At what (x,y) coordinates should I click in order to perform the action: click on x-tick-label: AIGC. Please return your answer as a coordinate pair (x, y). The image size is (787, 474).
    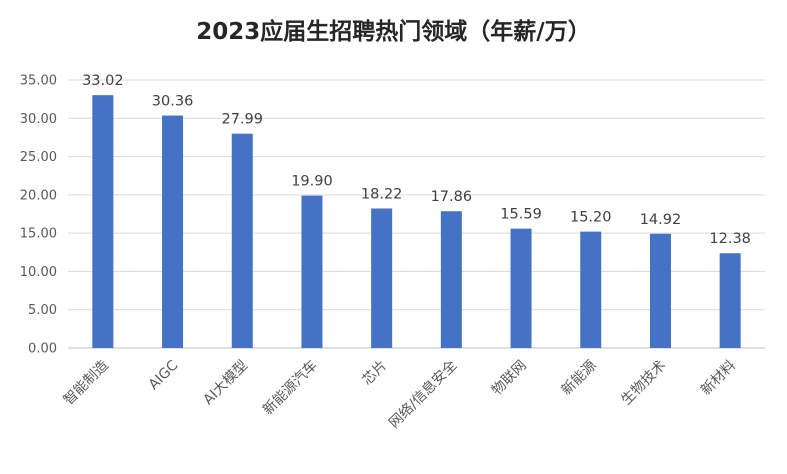
    Looking at the image, I should click on (164, 375).